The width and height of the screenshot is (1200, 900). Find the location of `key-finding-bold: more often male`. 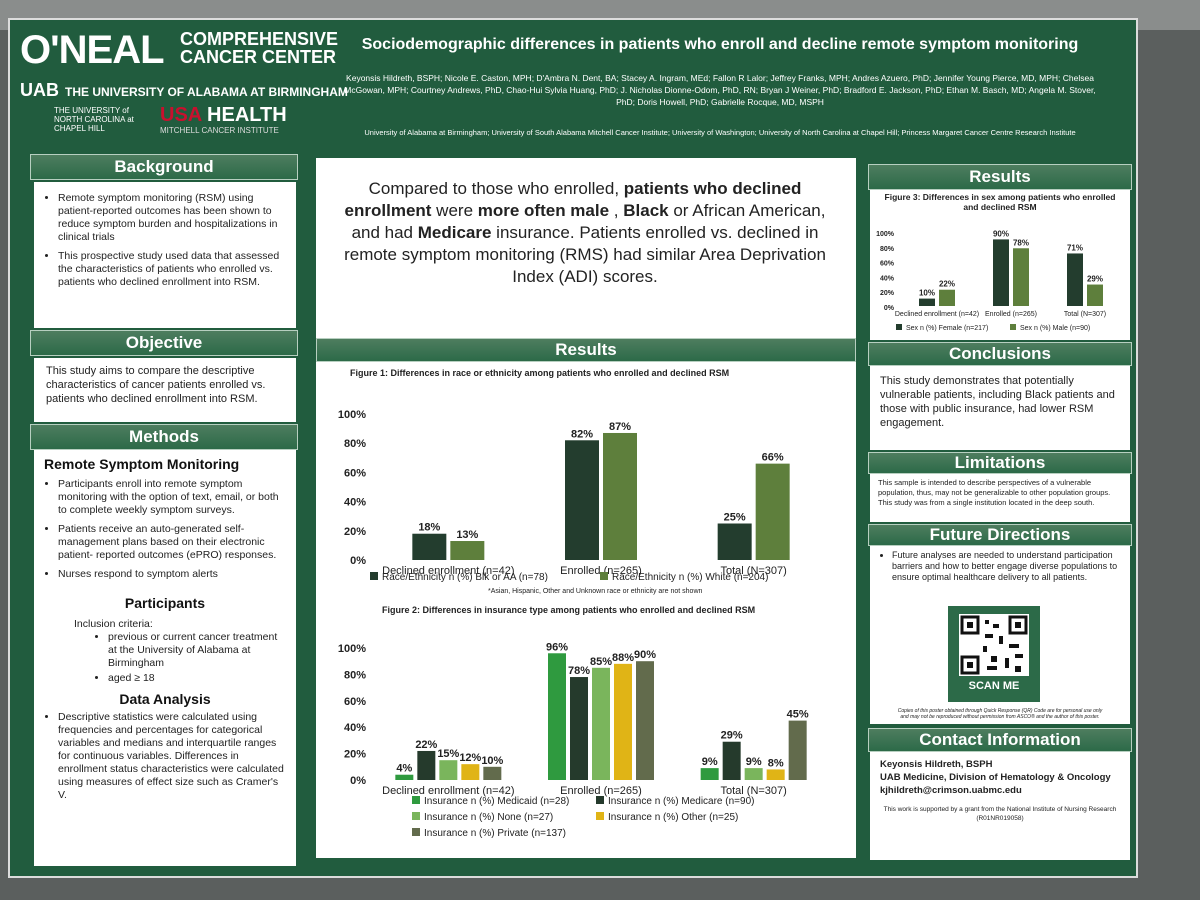

key-finding-bold: more often male is located at coordinates (543, 210).